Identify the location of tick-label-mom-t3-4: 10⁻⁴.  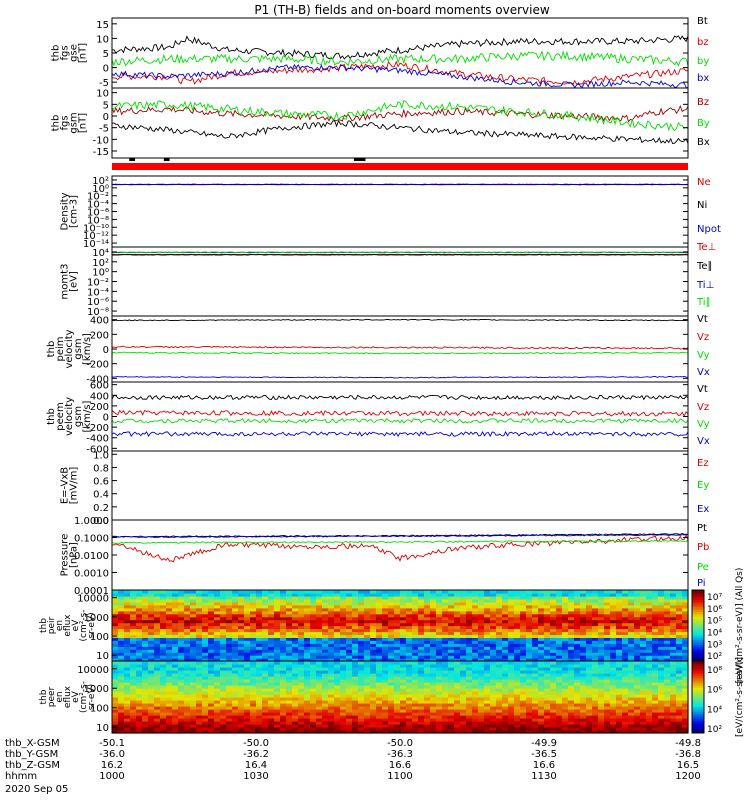
(98, 292).